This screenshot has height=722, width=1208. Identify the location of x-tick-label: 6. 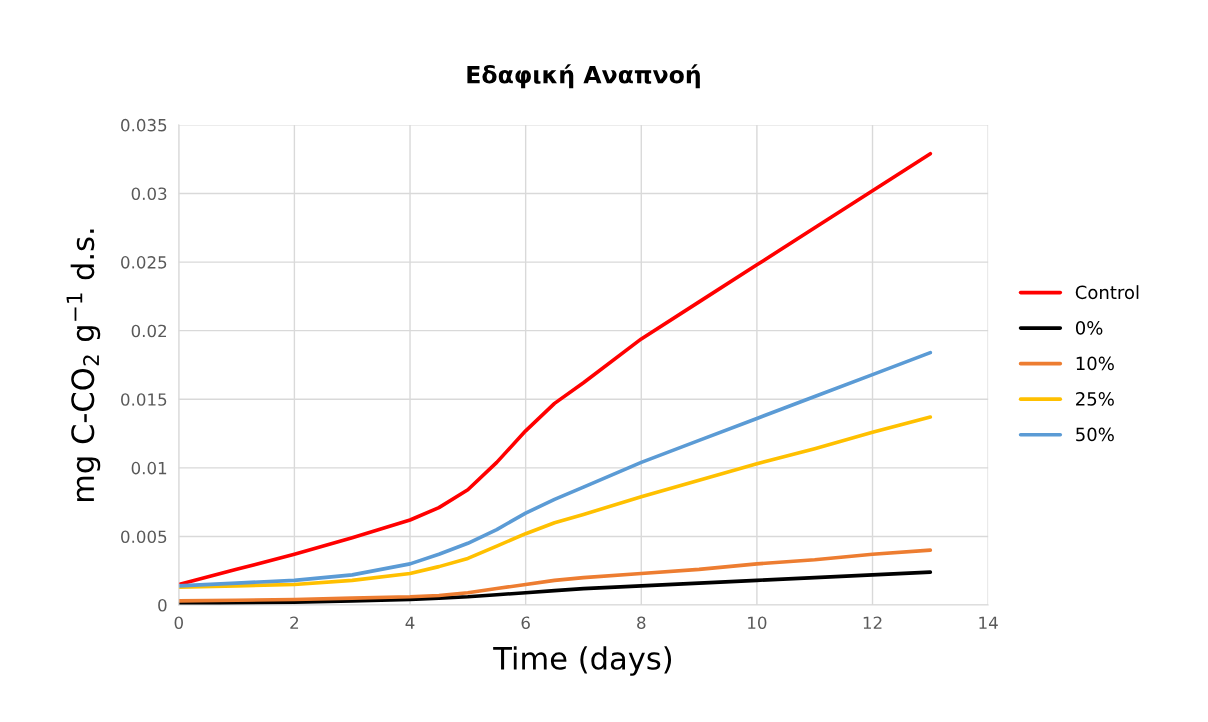
(525, 623).